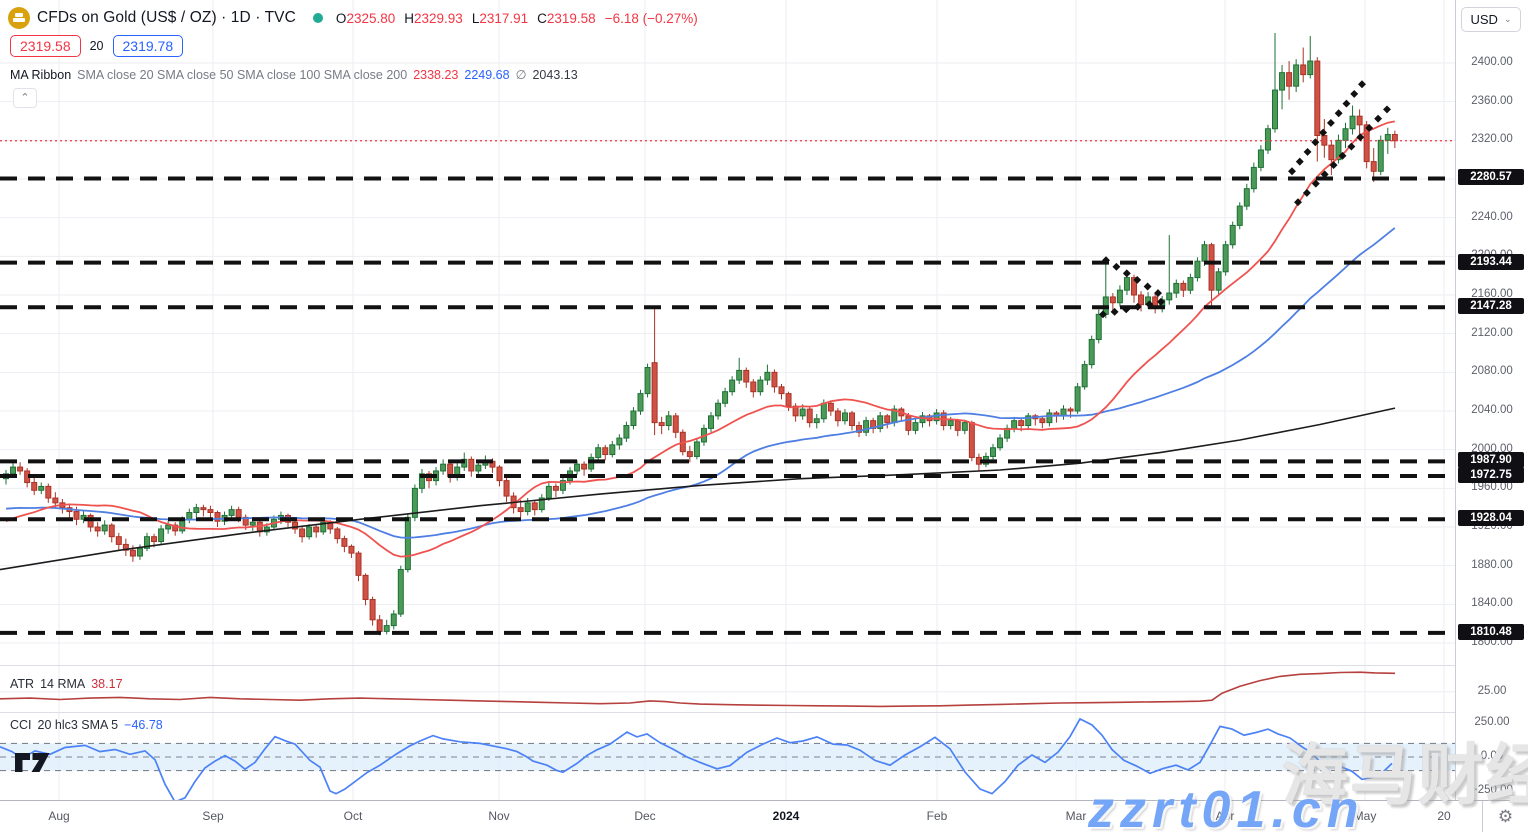 Image resolution: width=1528 pixels, height=832 pixels. What do you see at coordinates (1507, 19) in the screenshot?
I see `chevron-down-icon: ⌄` at bounding box center [1507, 19].